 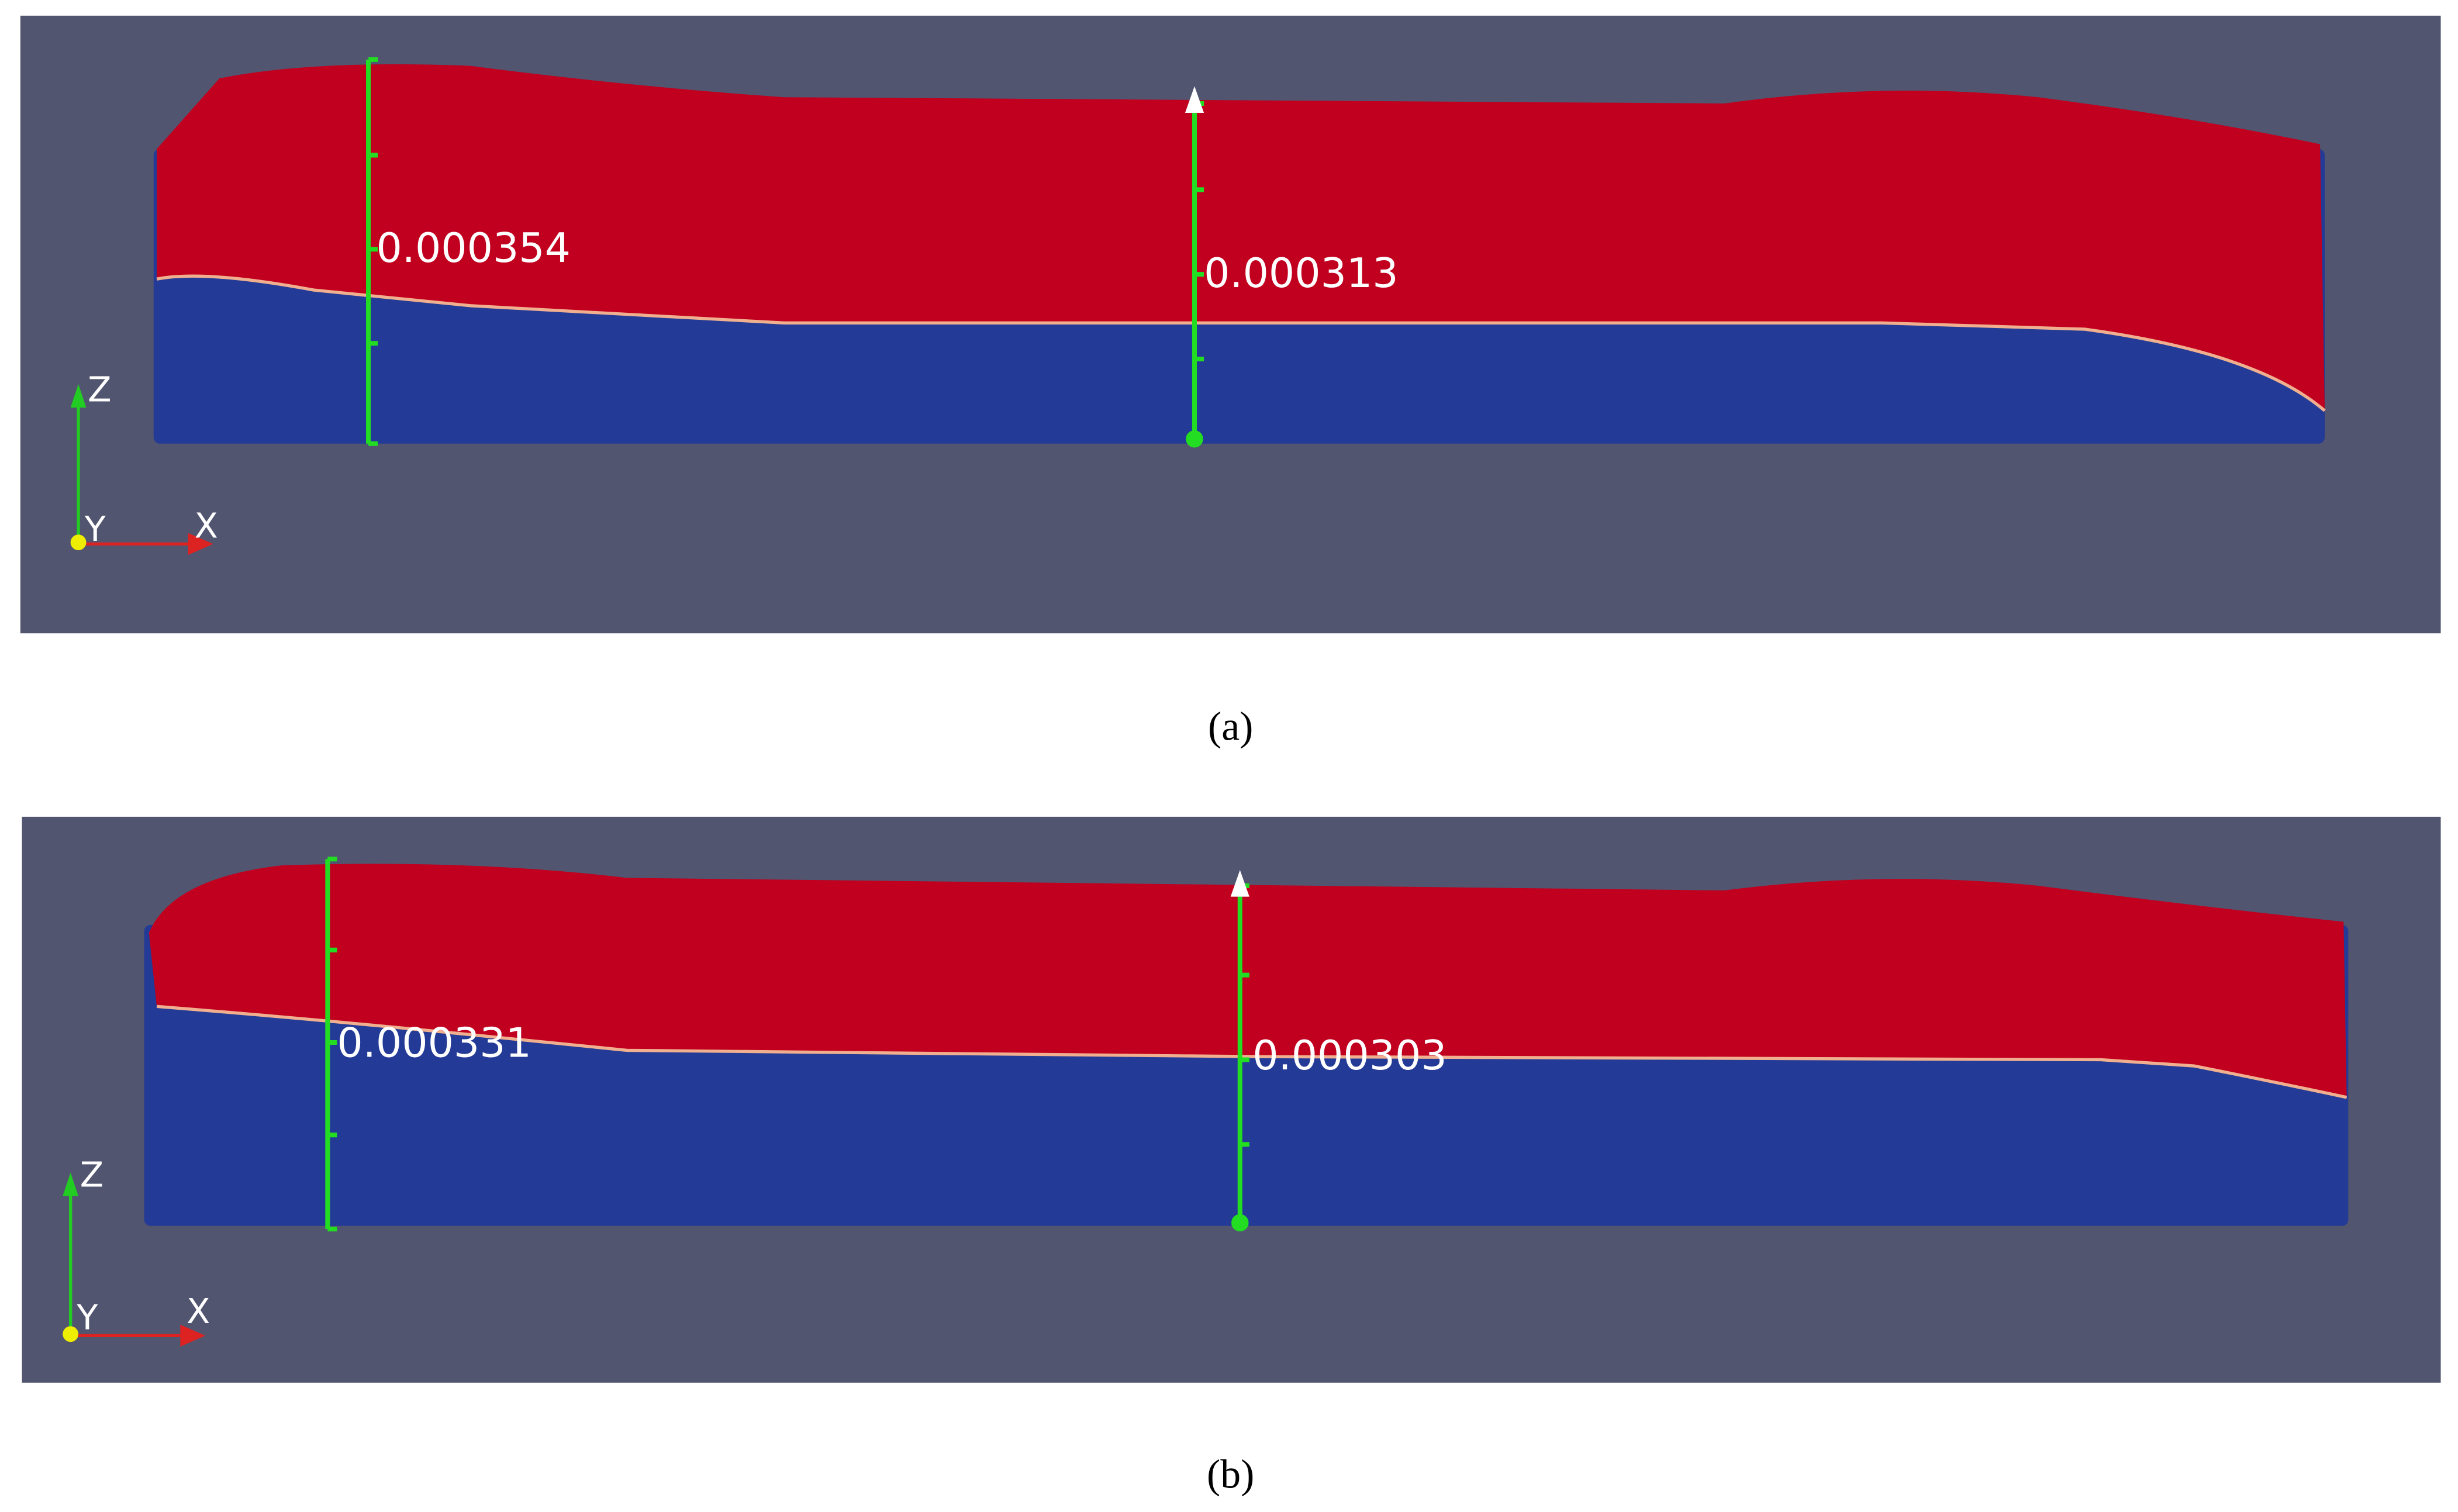 I want to click on melt-region, so click(x=1248, y=980).